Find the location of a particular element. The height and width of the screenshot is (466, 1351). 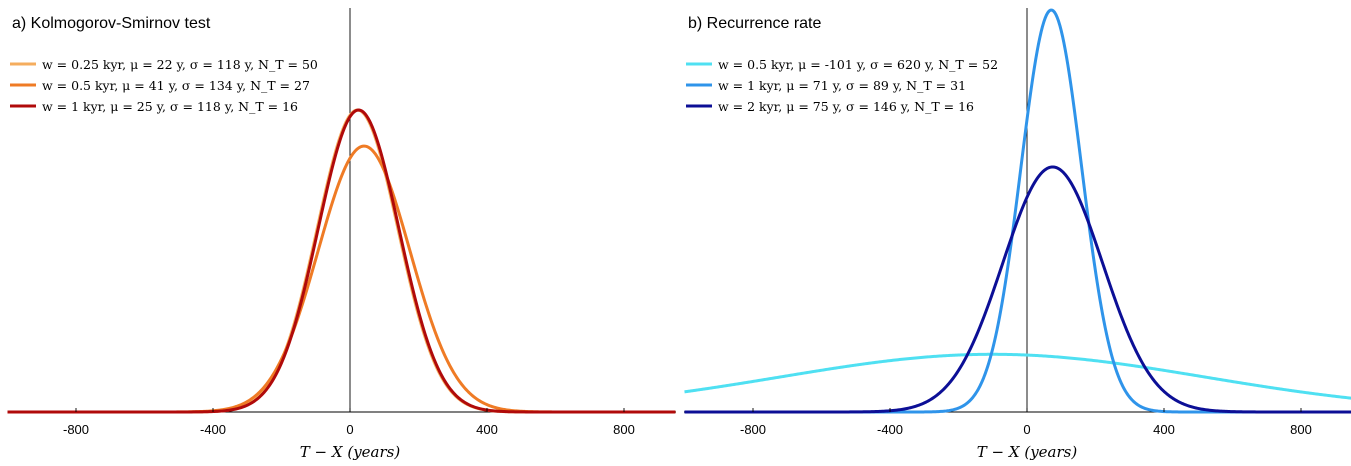

panel-title: b) Recurrence rate is located at coordinates (754, 23).